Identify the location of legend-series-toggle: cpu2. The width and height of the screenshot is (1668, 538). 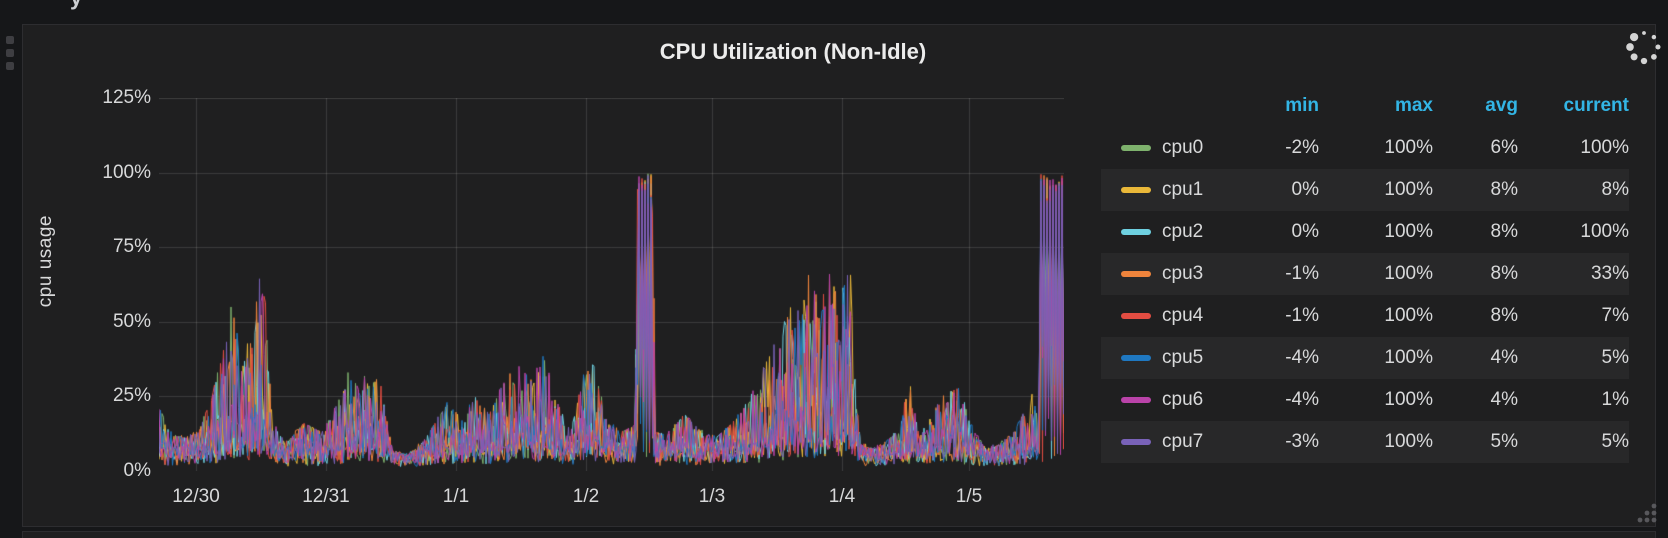
(1177, 232).